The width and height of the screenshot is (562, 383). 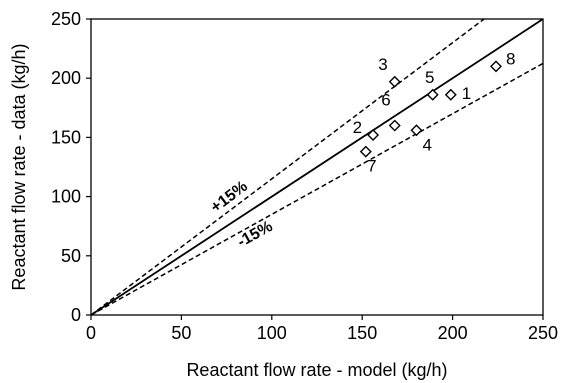 What do you see at coordinates (466, 93) in the screenshot?
I see `data-point-label: 1` at bounding box center [466, 93].